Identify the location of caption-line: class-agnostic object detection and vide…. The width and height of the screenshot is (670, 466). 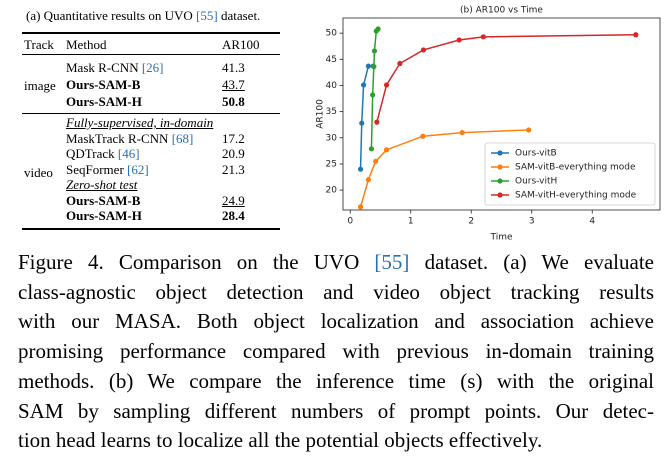
(336, 293).